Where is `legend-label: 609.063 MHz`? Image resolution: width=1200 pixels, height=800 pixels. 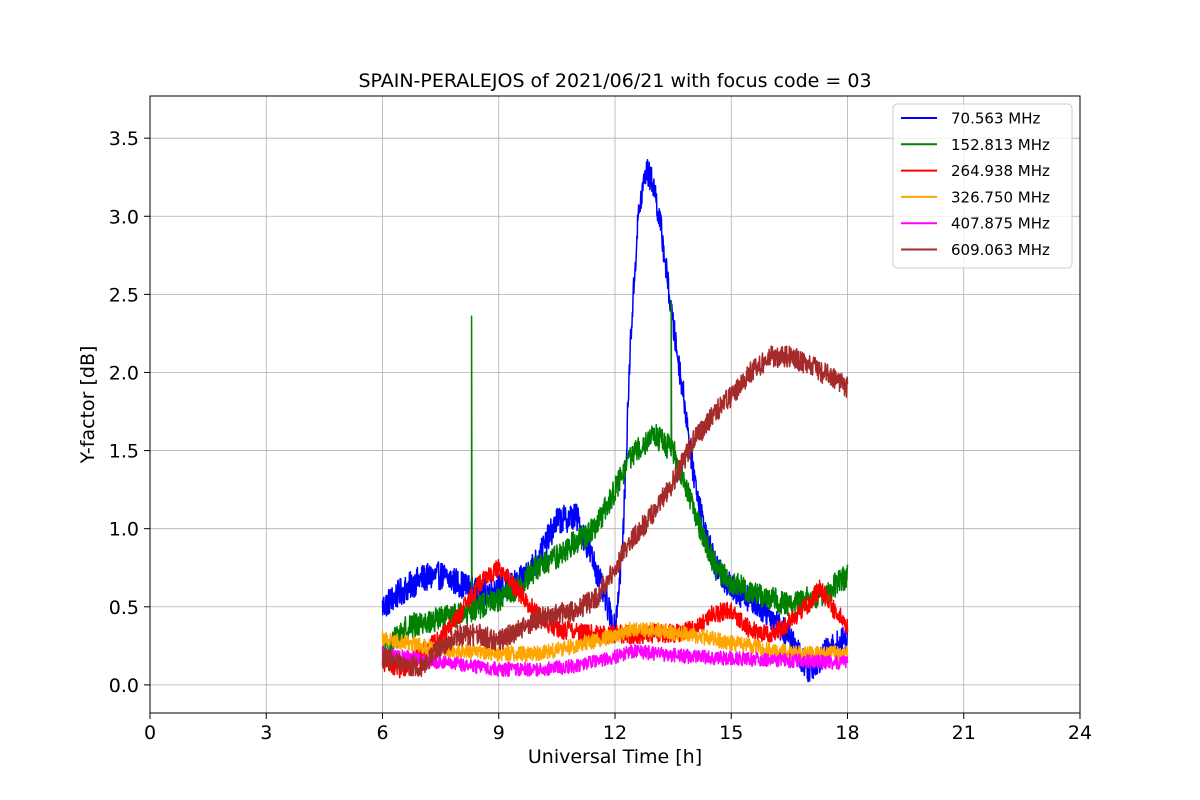 legend-label: 609.063 MHz is located at coordinates (1000, 250).